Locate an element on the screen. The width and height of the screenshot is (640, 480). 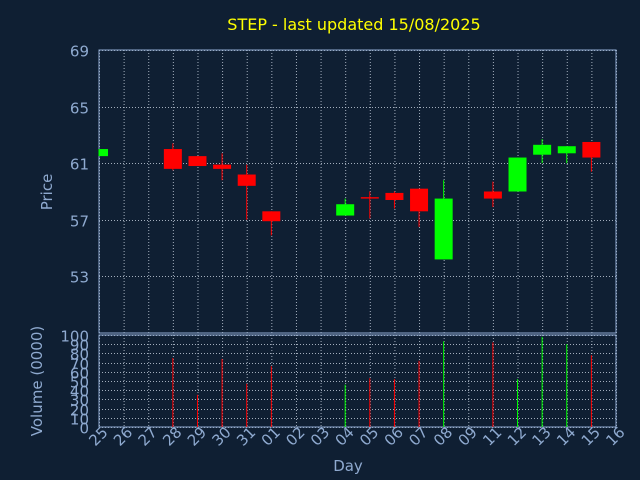
price-tick-label: 61 is located at coordinates (79, 165).